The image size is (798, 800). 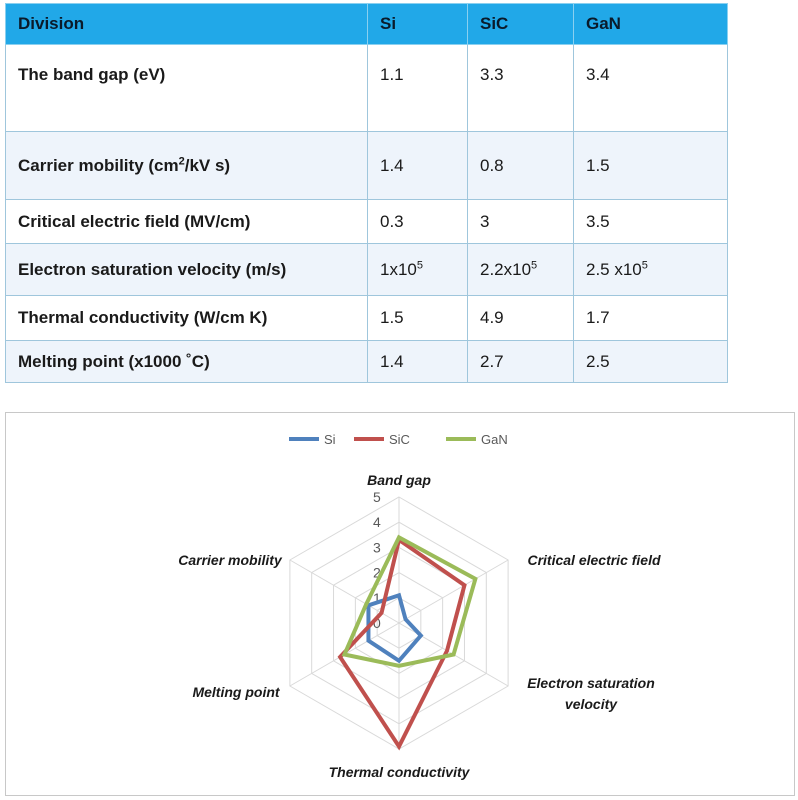 I want to click on series-line-gan, so click(x=409, y=601).